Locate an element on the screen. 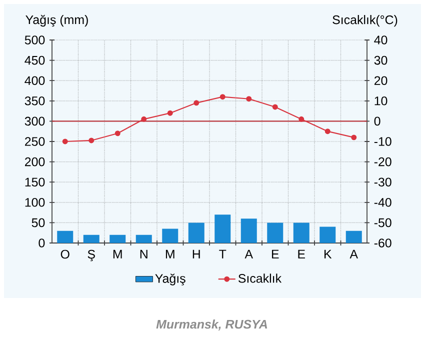 This screenshot has width=425, height=338. x-tick-label: N is located at coordinates (144, 254).